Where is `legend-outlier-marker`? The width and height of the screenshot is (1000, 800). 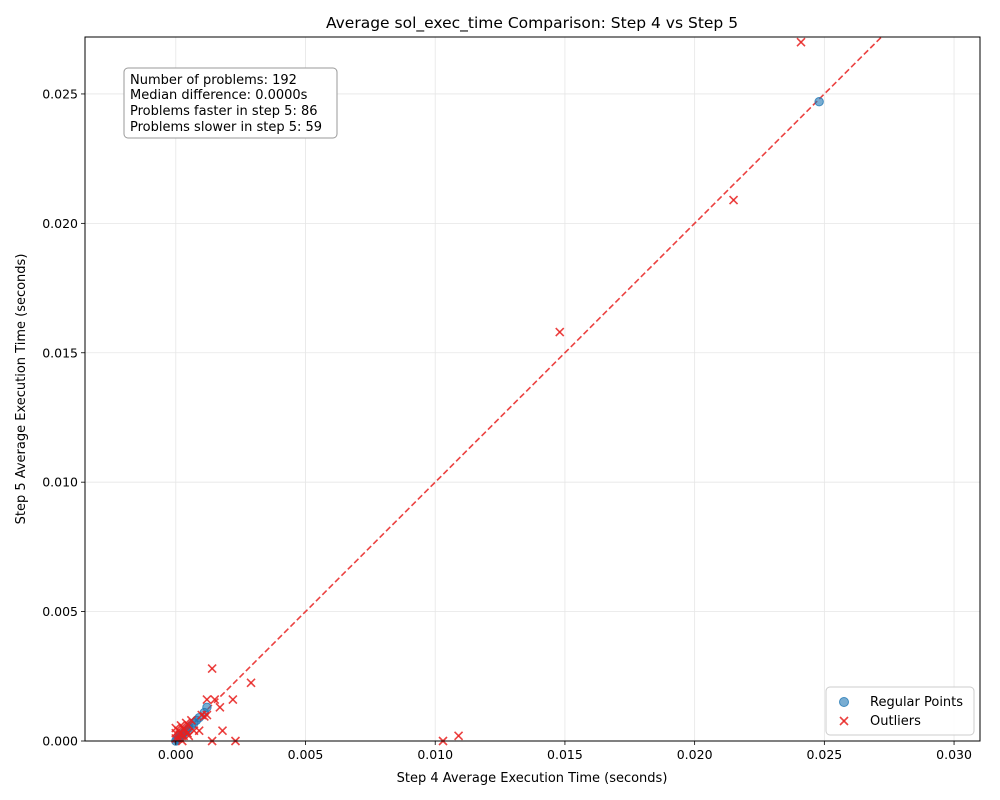
legend-outlier-marker is located at coordinates (844, 721).